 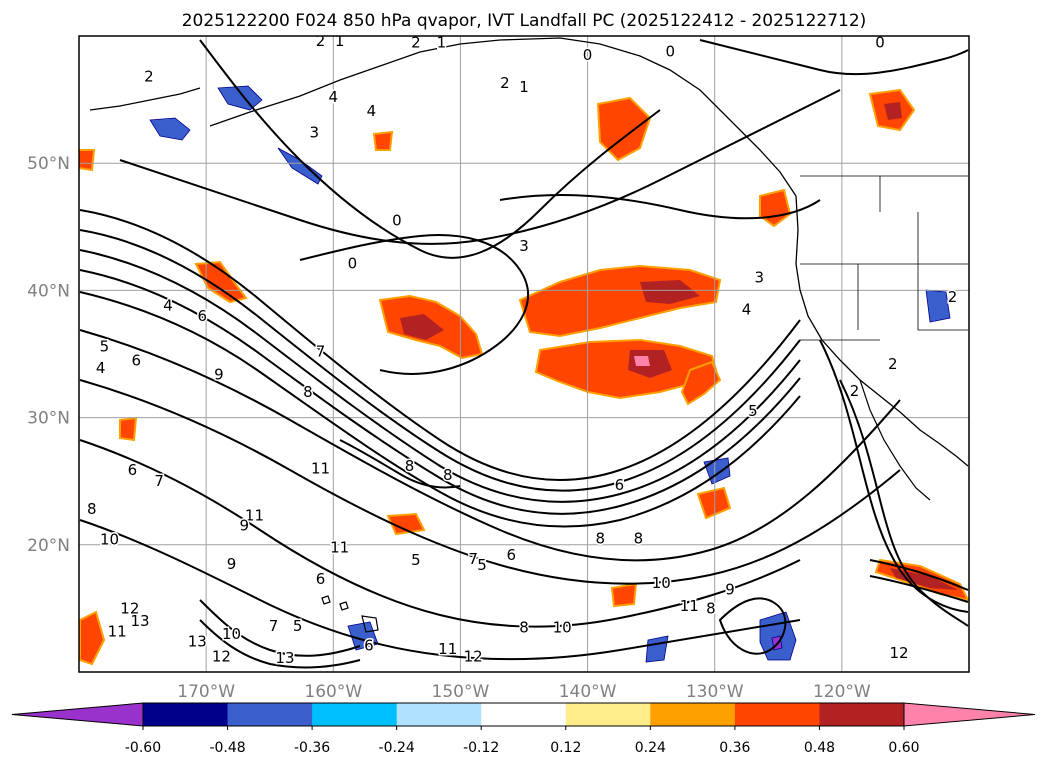 I want to click on colorbar-extend-min, so click(x=77, y=714).